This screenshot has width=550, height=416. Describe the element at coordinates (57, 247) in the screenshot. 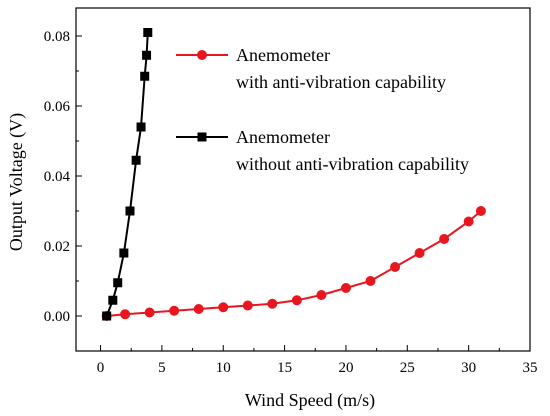

I see `y-tick-label: 0.02` at that location.